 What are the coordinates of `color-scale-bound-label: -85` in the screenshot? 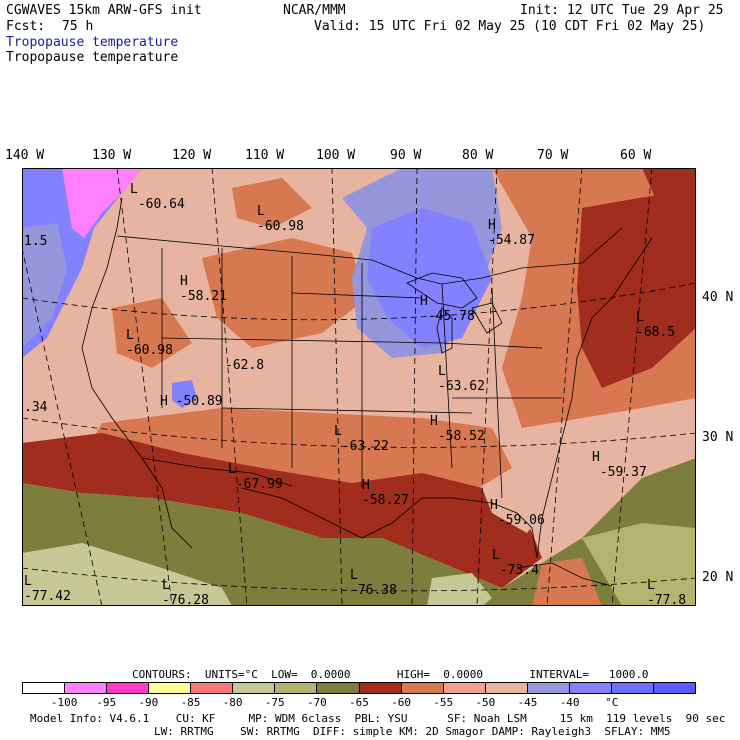 It's located at (190, 702).